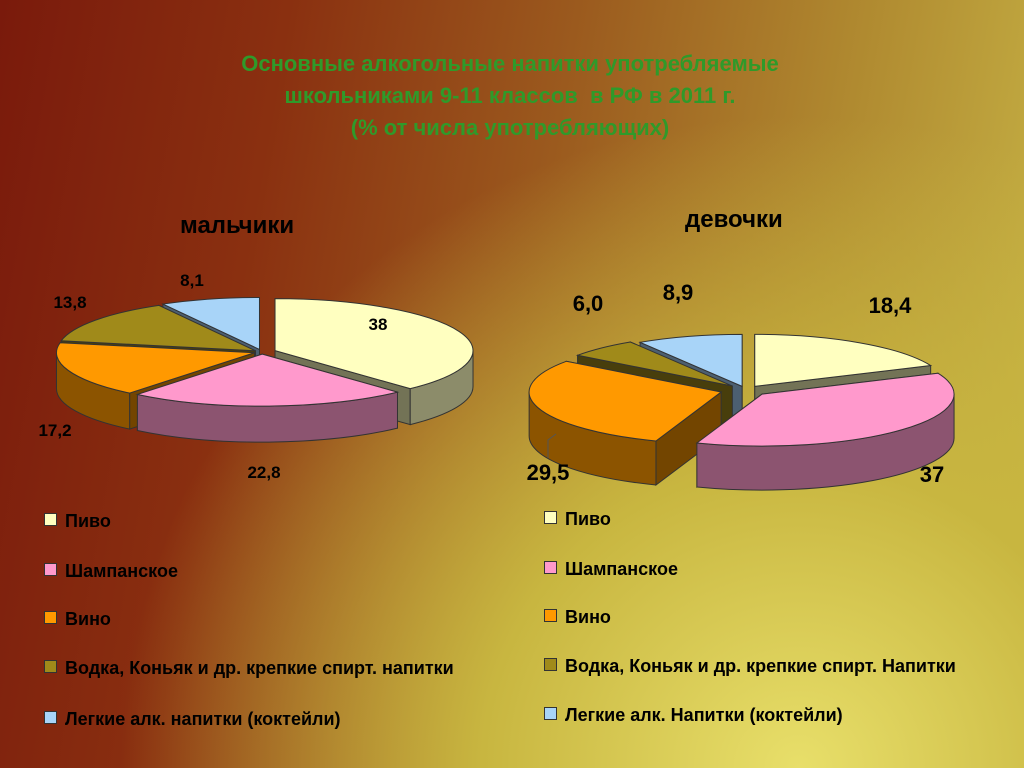 This screenshot has width=1024, height=768. Describe the element at coordinates (50, 569) in the screenshot. I see `legend-boys-swatch-champagne` at that location.